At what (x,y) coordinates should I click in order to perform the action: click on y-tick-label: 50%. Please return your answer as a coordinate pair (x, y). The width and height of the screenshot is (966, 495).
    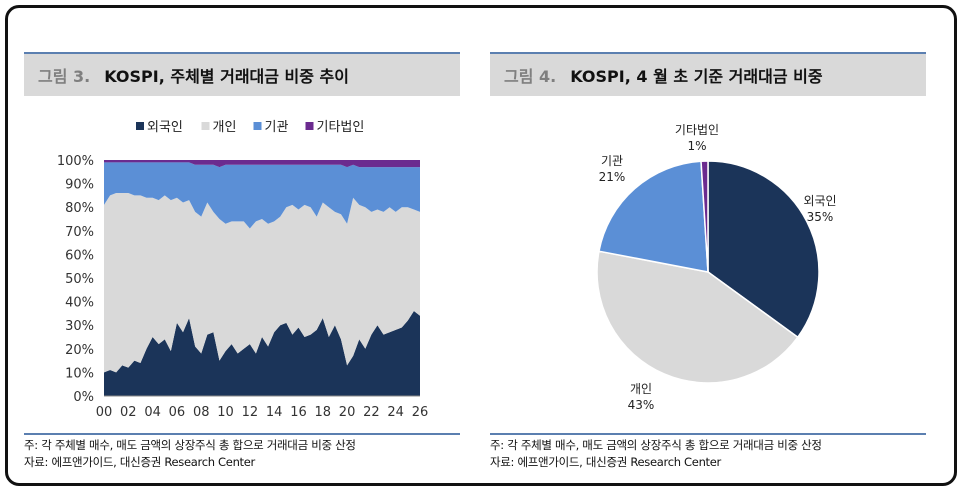
    Looking at the image, I should click on (79, 279).